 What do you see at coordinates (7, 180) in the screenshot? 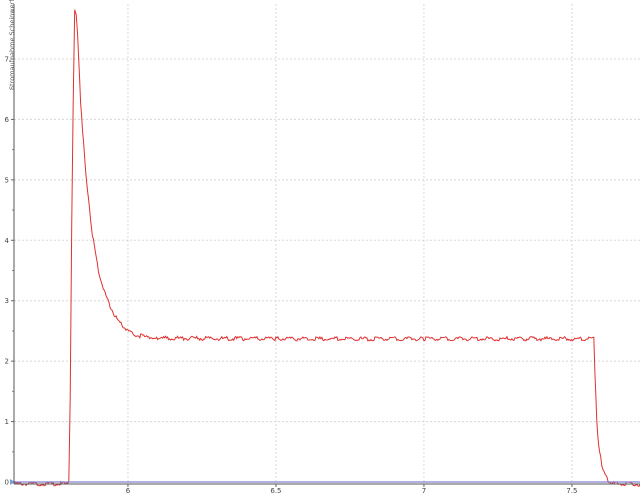
I see `y-tick-label: 5` at bounding box center [7, 180].